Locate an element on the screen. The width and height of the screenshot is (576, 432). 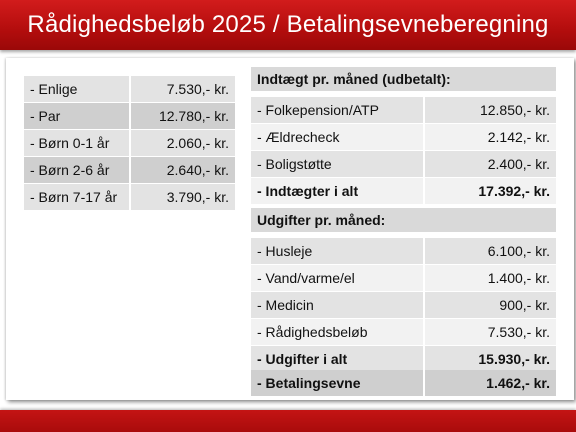
row-label: - Rådighedsbeløb is located at coordinates (337, 332).